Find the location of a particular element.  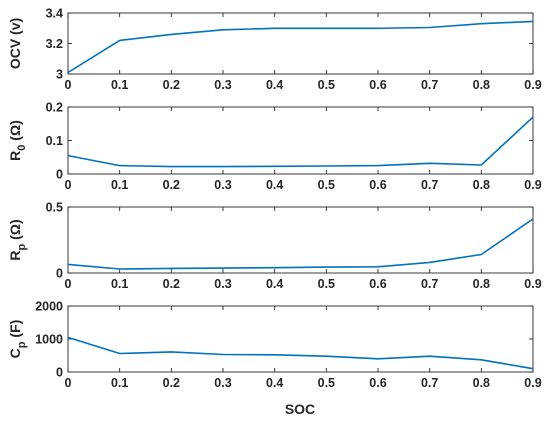

y-axis-label-3: Rp (Ω) is located at coordinates (17, 239).